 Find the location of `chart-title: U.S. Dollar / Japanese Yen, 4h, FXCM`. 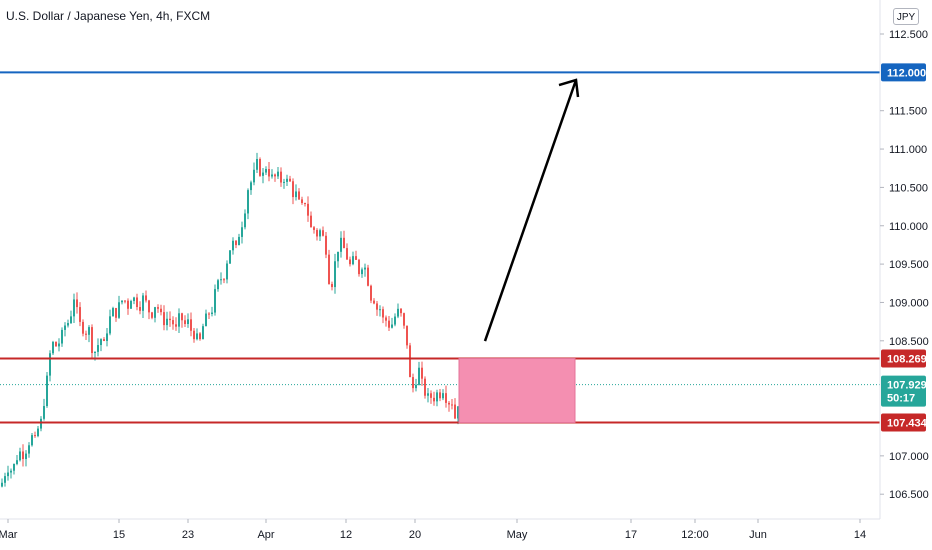

chart-title: U.S. Dollar / Japanese Yen, 4h, FXCM is located at coordinates (108, 16).